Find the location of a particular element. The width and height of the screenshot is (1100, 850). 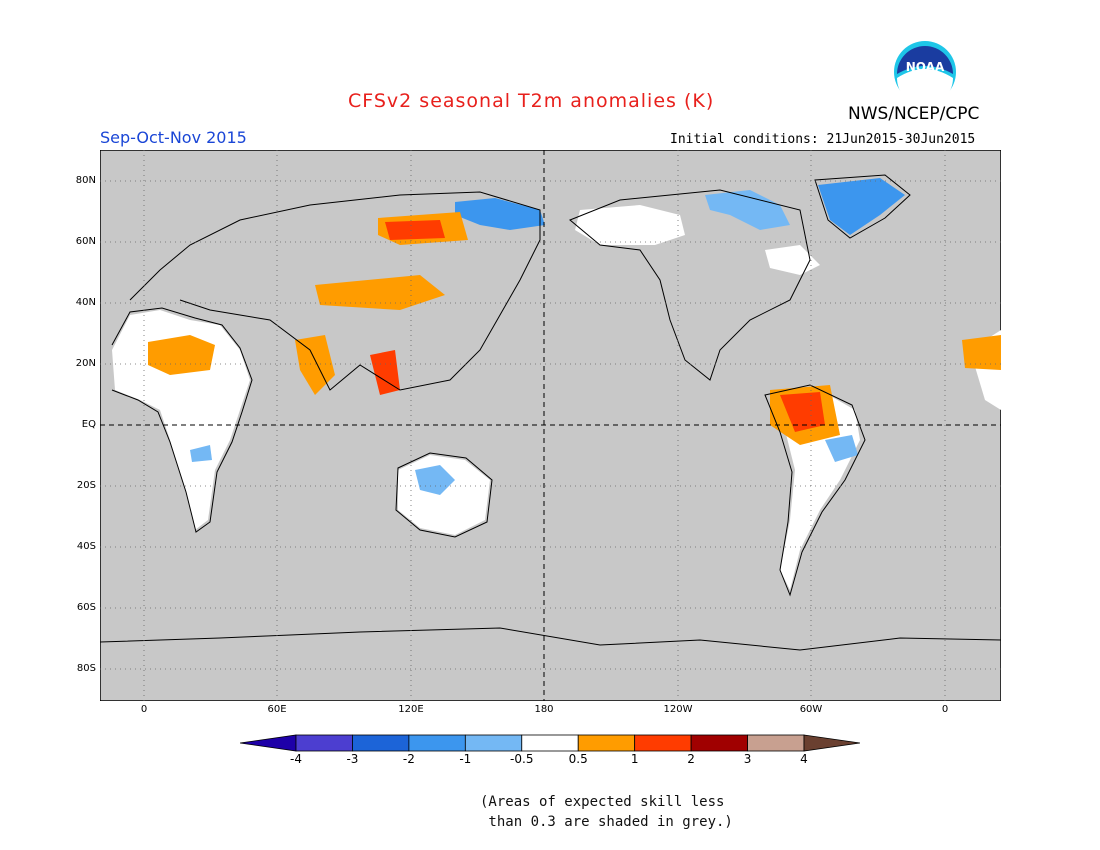

australia-cold is located at coordinates (435, 480).